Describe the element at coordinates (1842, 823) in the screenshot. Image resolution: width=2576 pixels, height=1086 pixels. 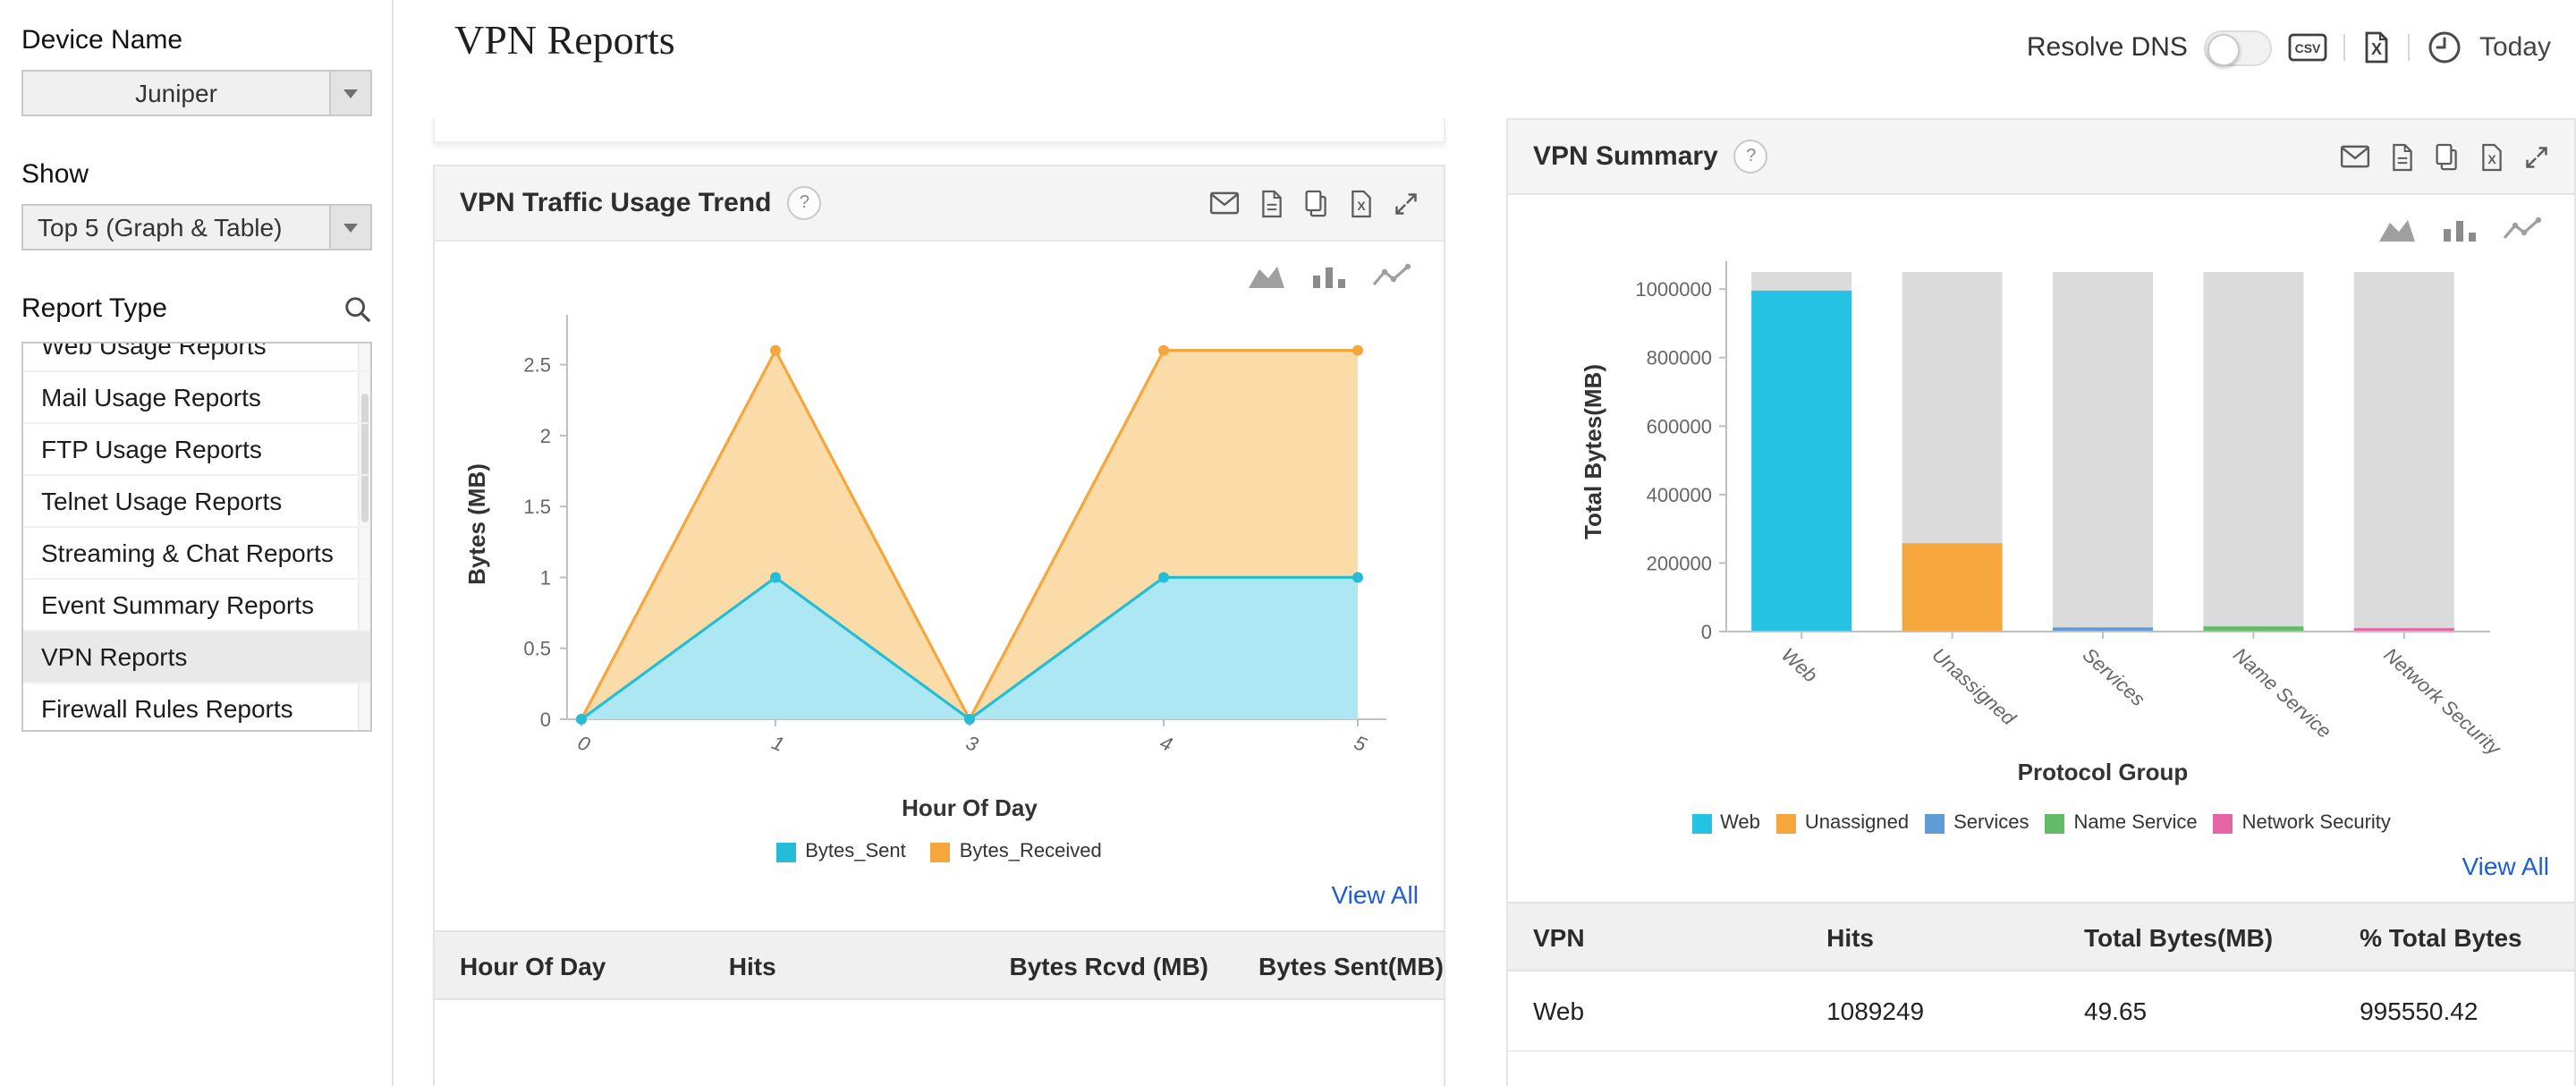
I see `legend-item-unassigned: Unassigned` at that location.